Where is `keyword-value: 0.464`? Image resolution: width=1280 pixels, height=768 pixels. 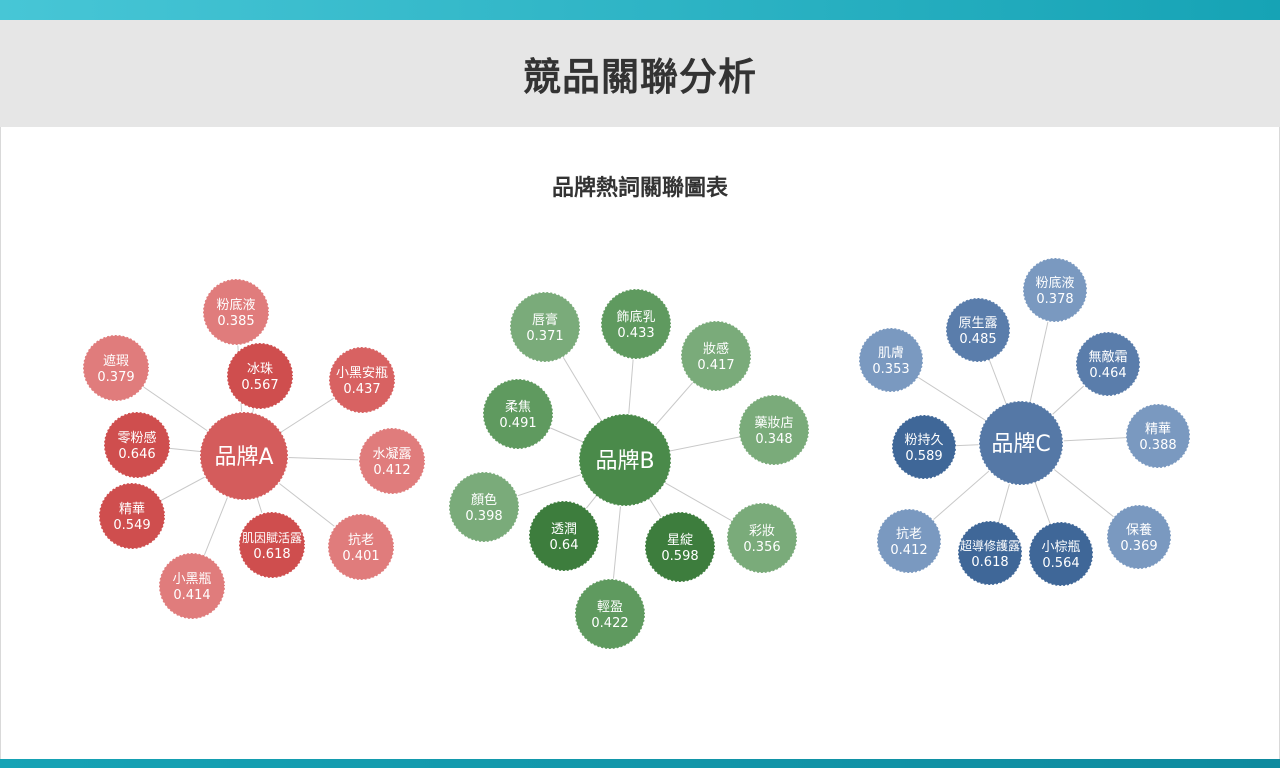 keyword-value: 0.464 is located at coordinates (1107, 373).